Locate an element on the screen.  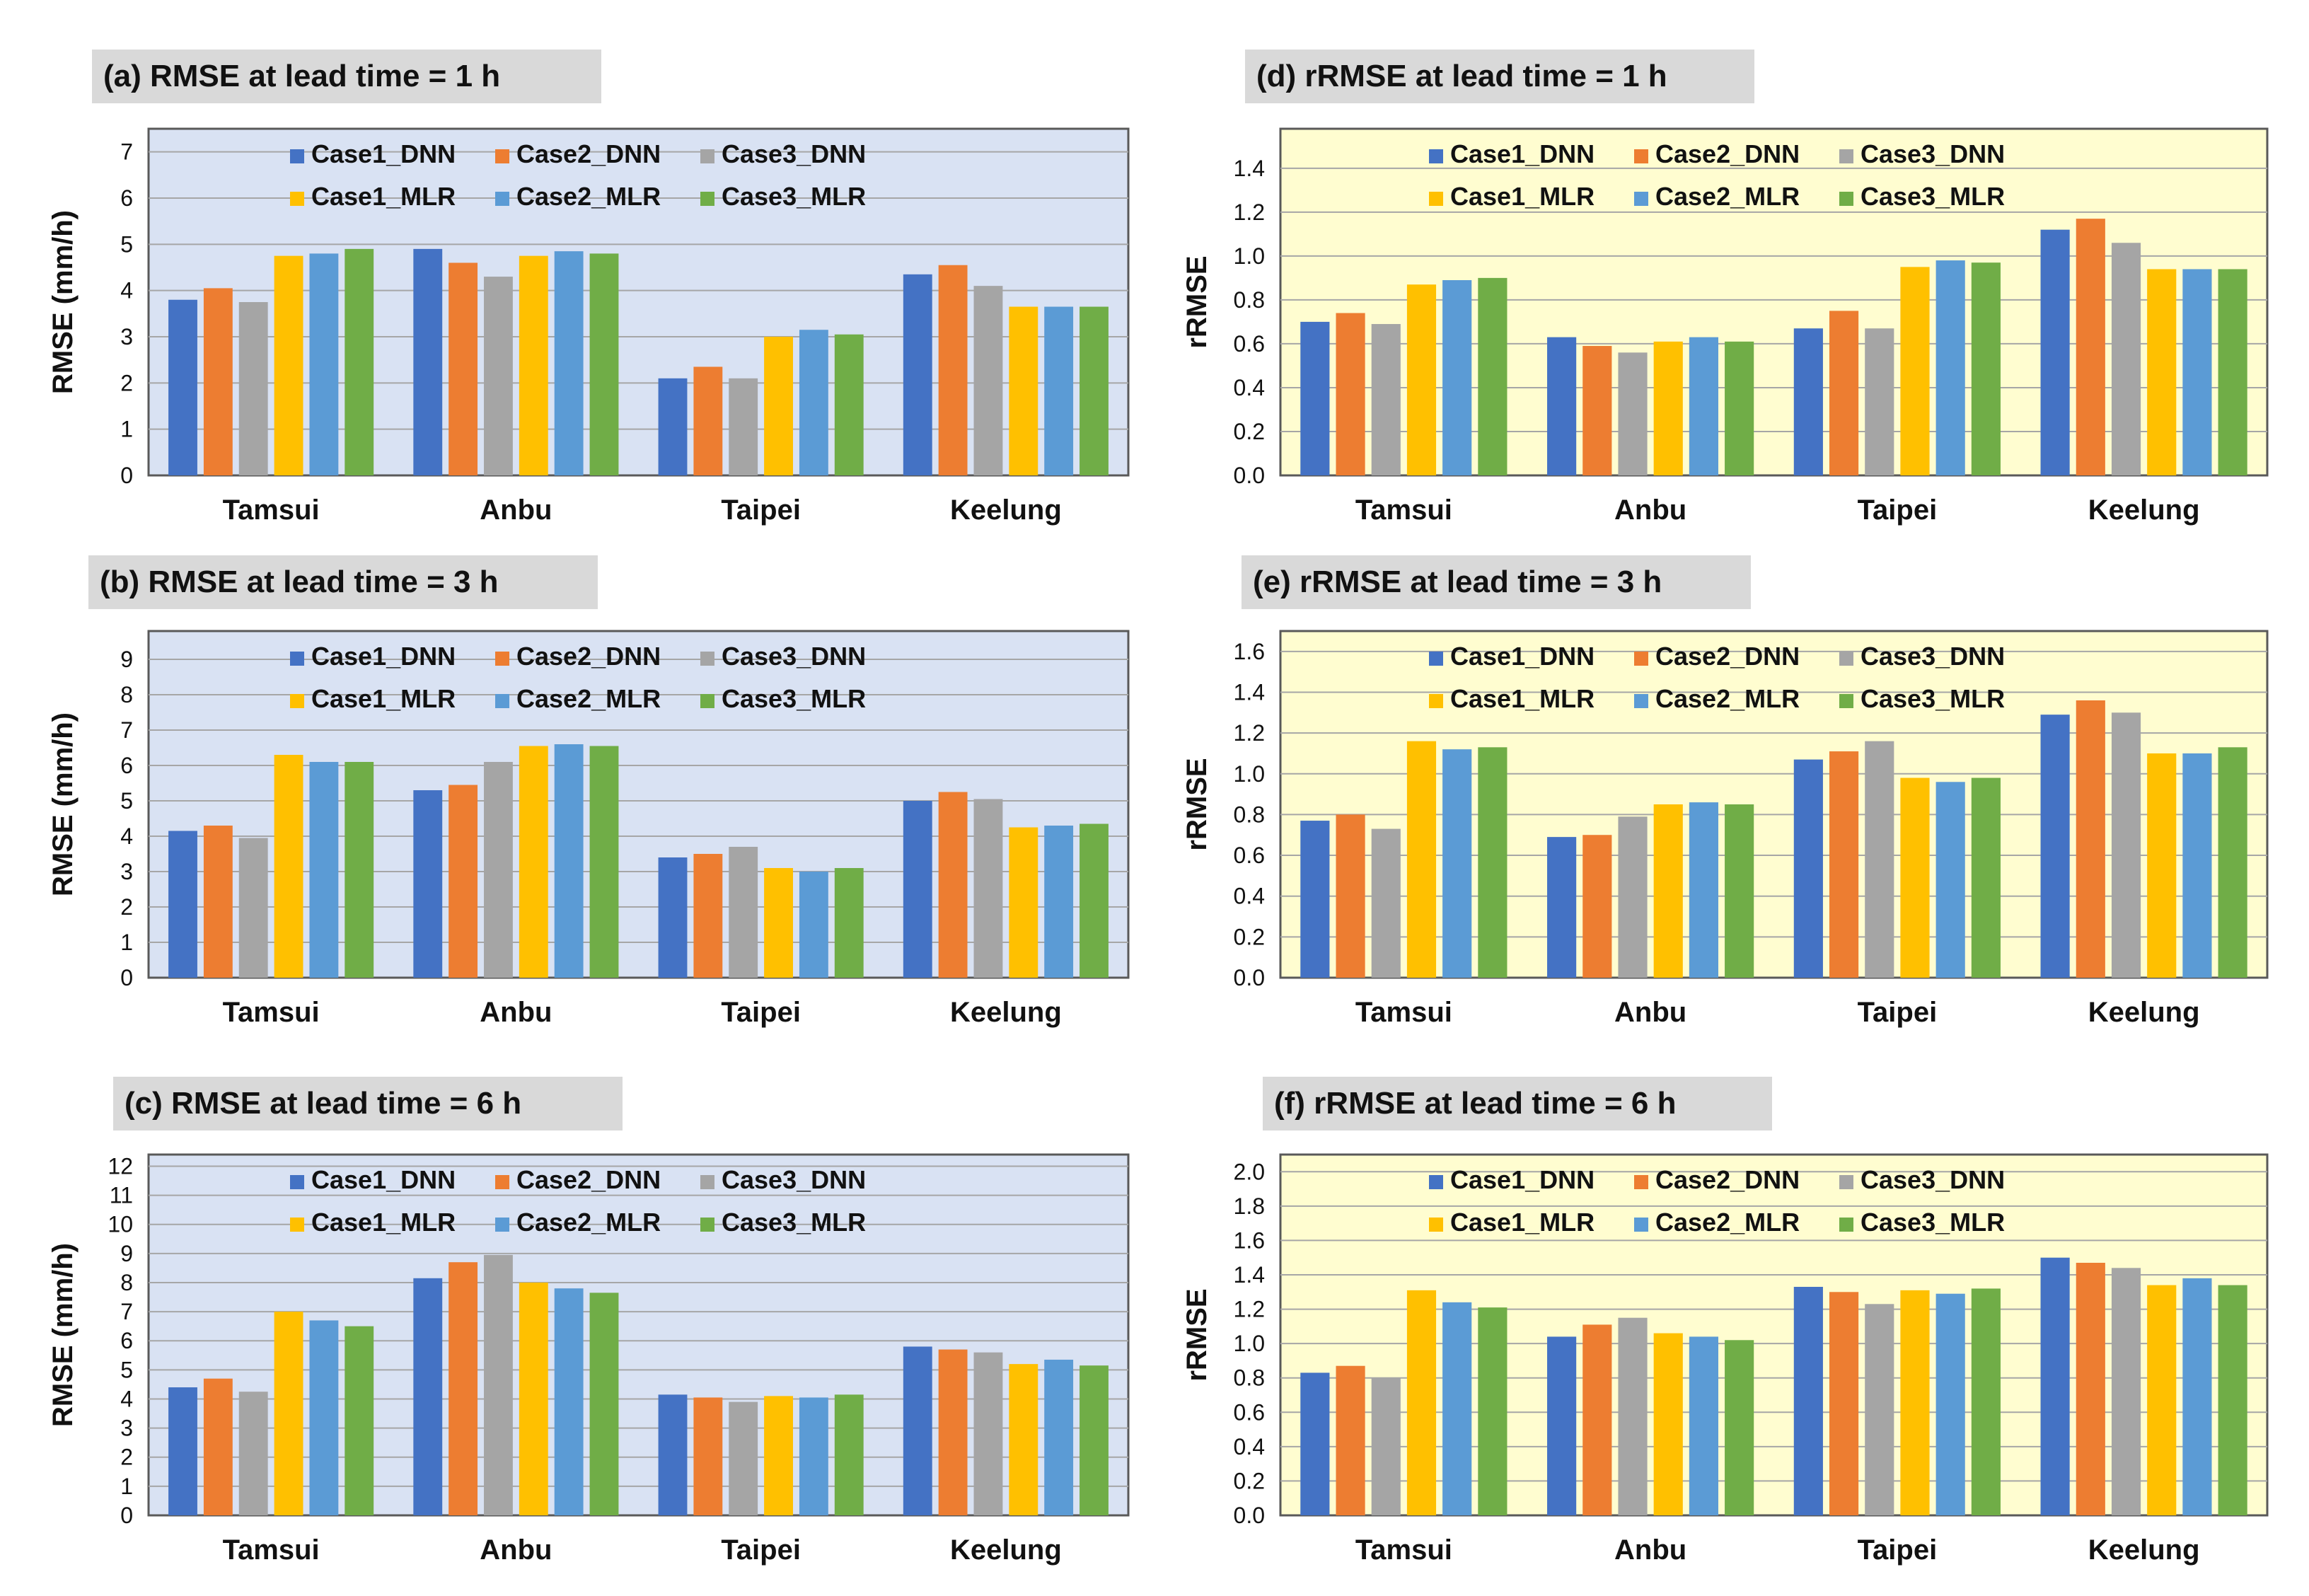
legend-label: Case2_MLR is located at coordinates (588, 1222).